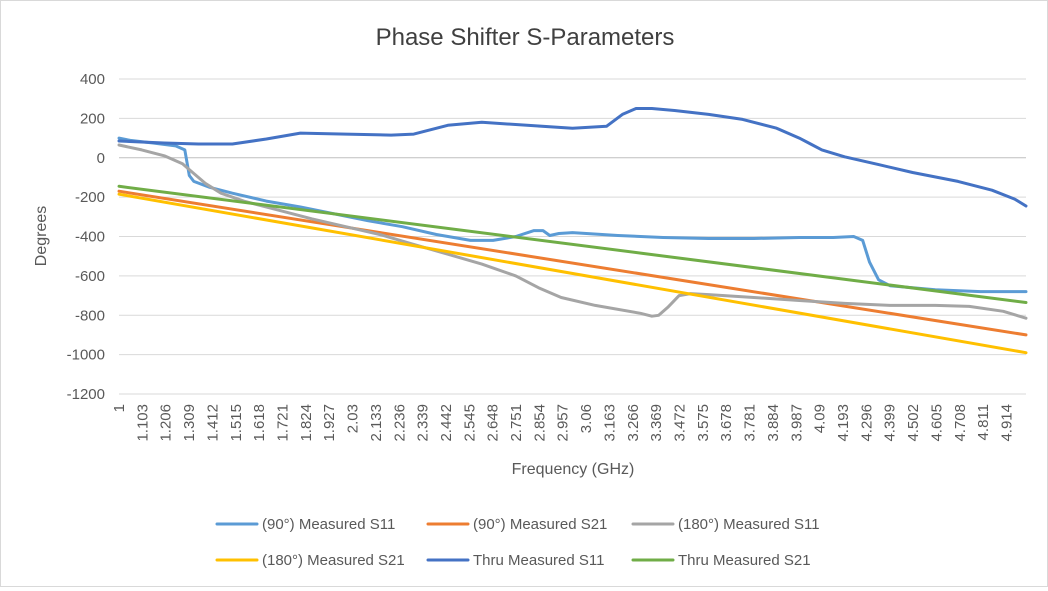  What do you see at coordinates (423, 423) in the screenshot?
I see `x-tick-label: 2.339` at bounding box center [423, 423].